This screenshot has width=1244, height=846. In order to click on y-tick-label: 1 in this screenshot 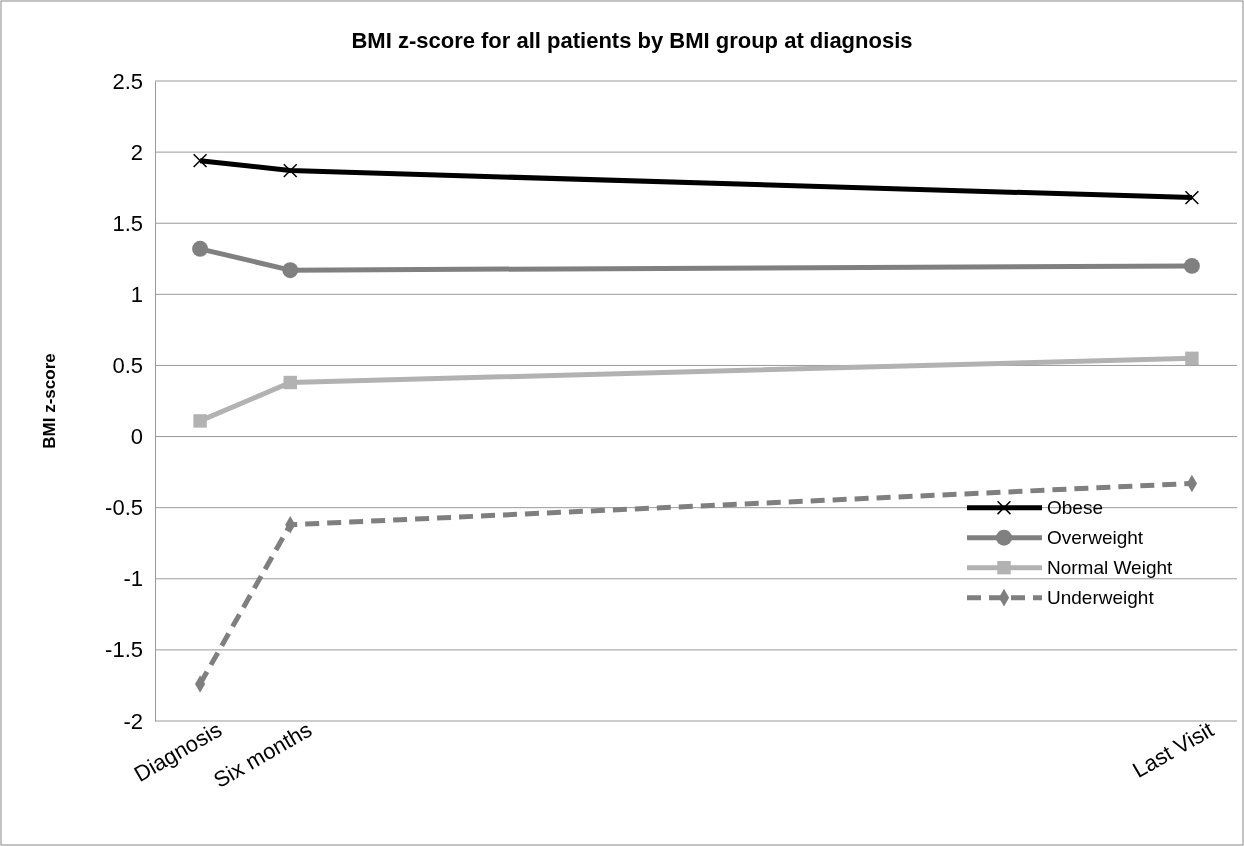, I will do `click(136, 294)`.